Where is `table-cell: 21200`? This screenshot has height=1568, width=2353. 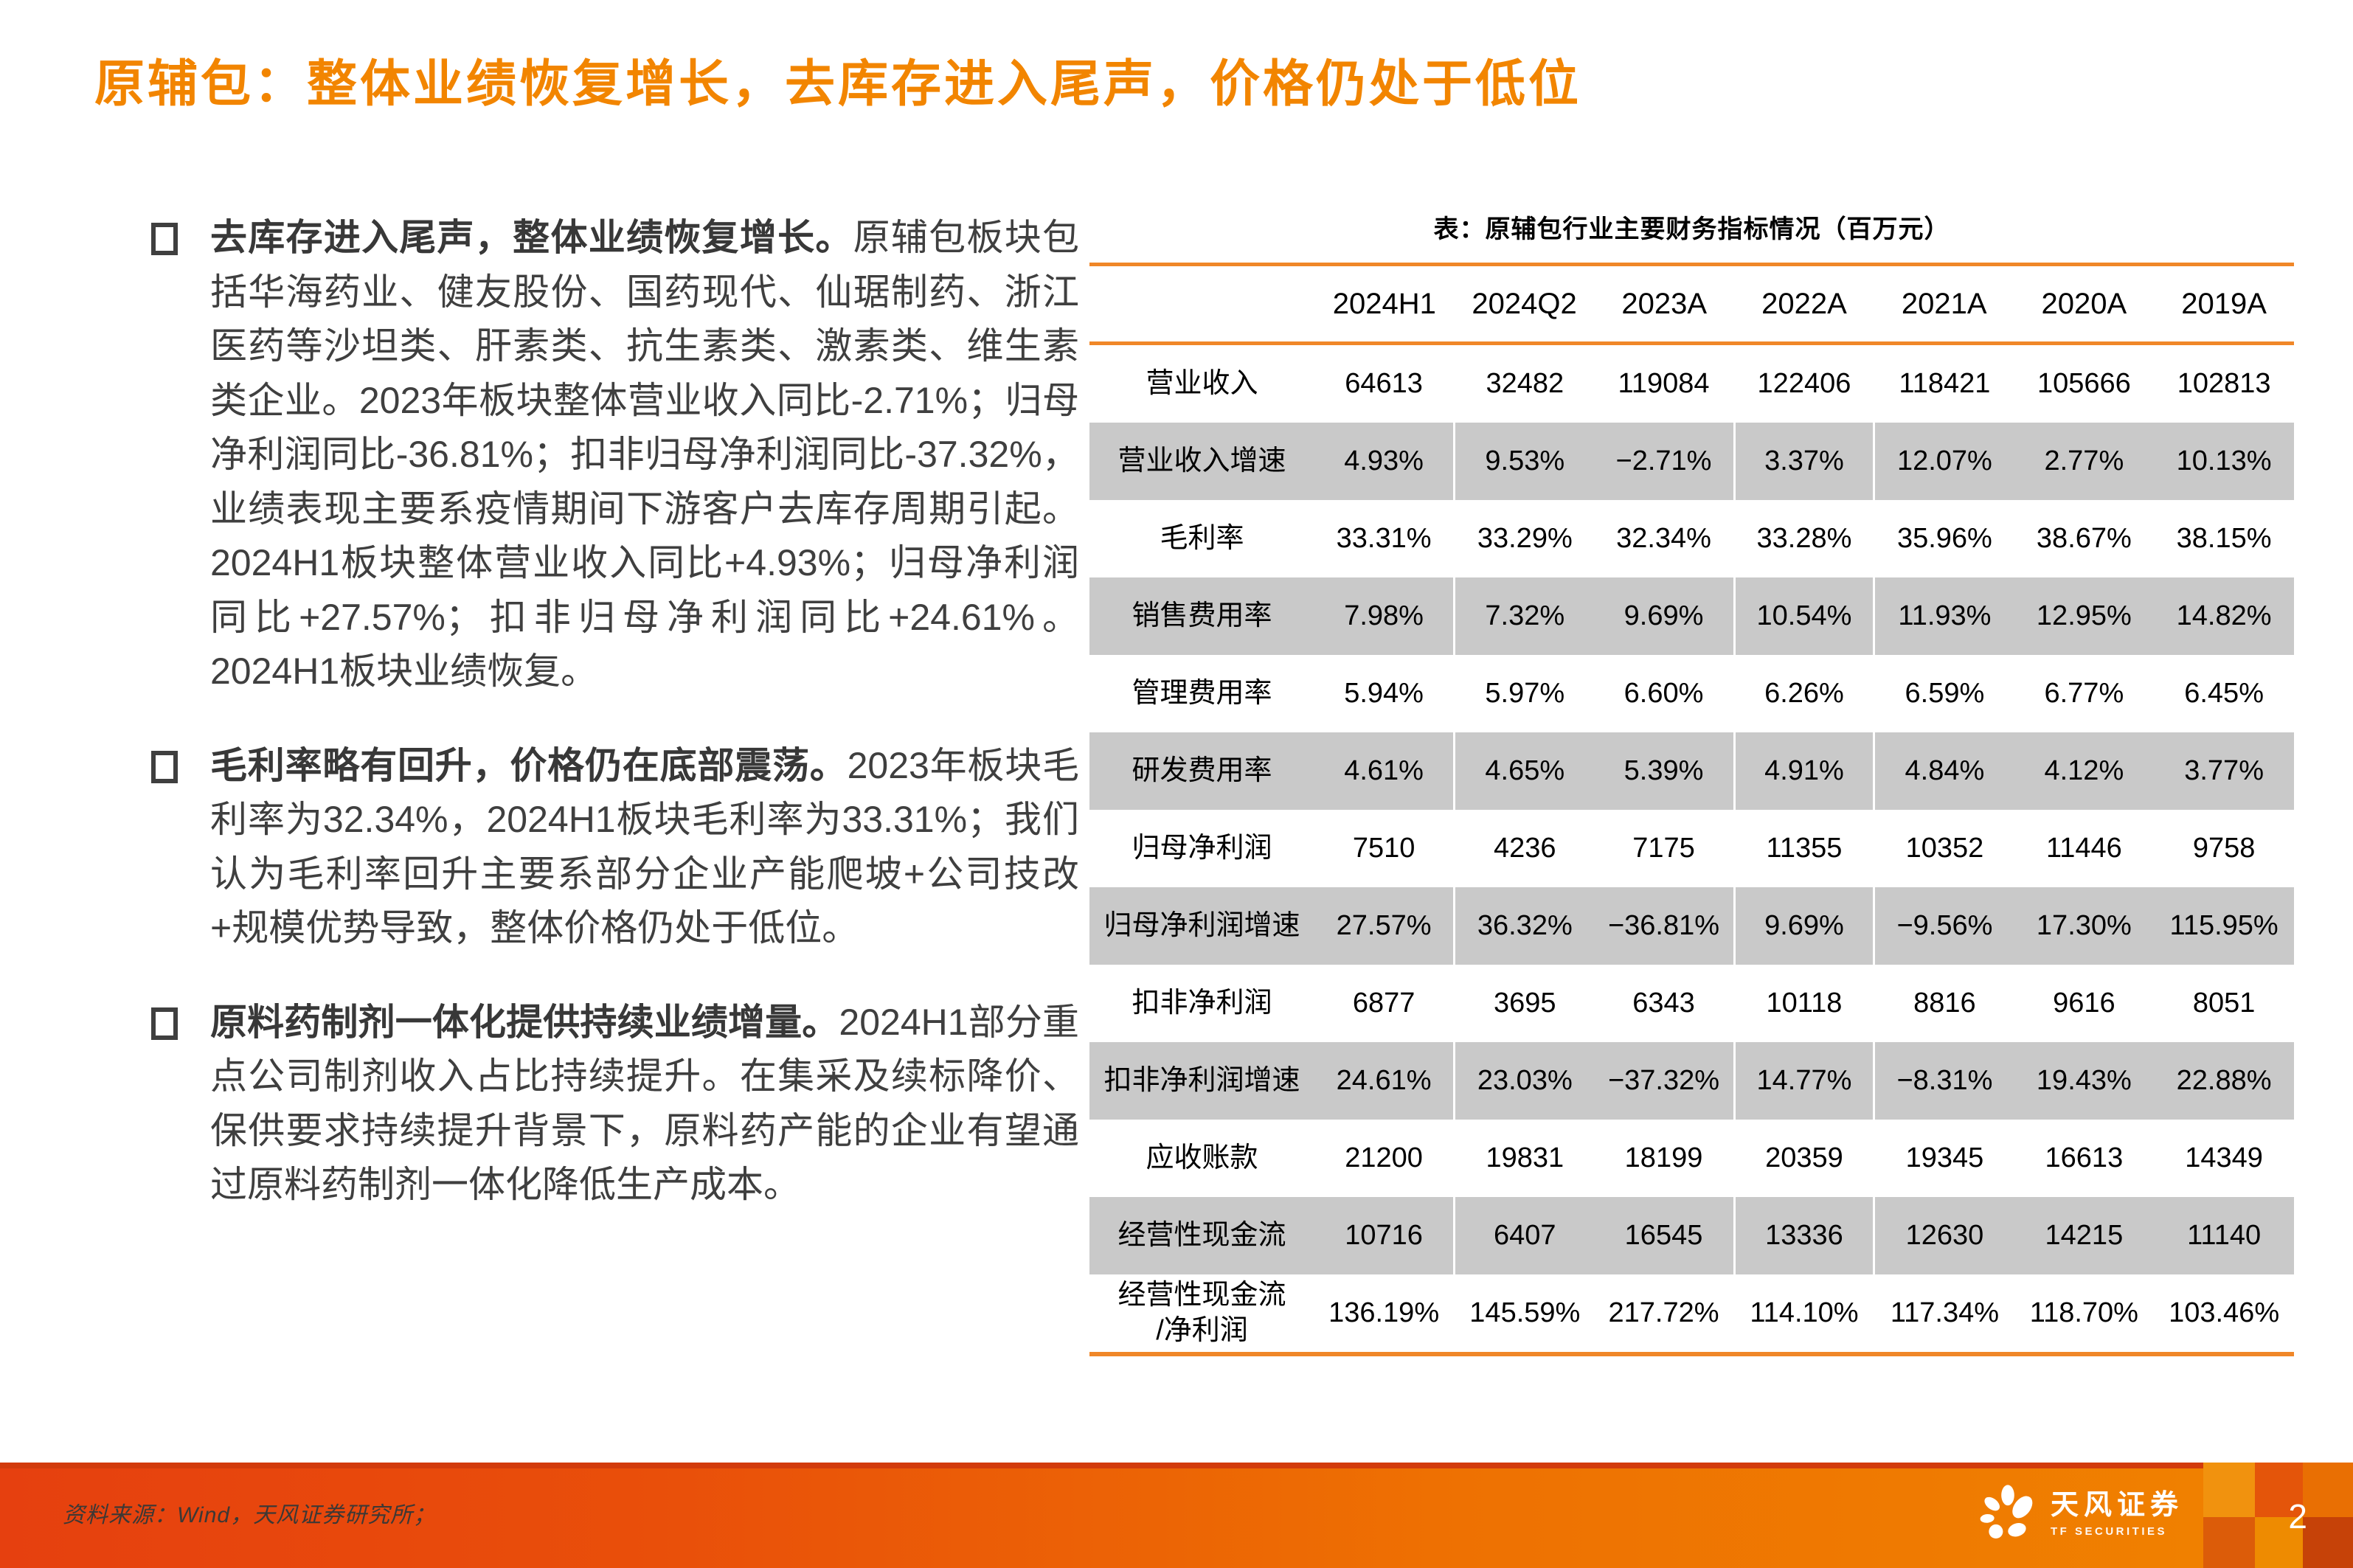
table-cell: 21200 is located at coordinates (1384, 1157).